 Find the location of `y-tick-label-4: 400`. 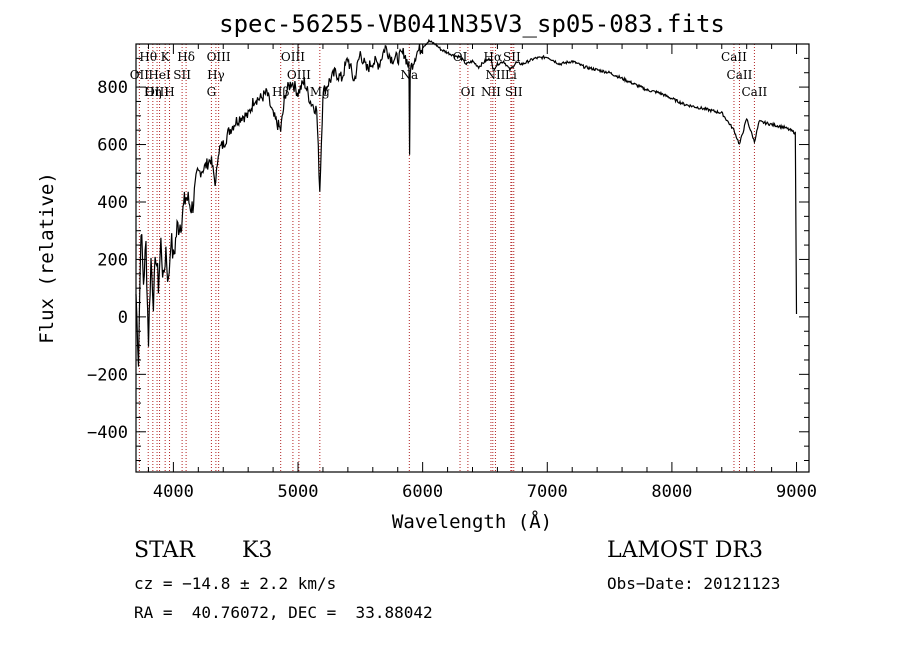

y-tick-label-4: 400 is located at coordinates (112, 203).